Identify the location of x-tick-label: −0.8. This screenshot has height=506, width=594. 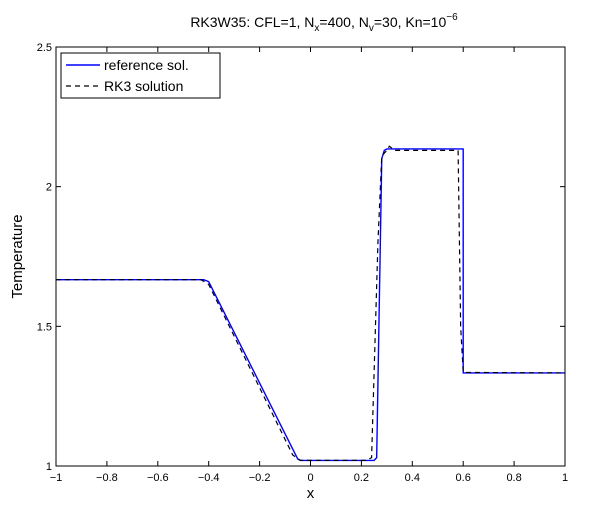
(107, 478).